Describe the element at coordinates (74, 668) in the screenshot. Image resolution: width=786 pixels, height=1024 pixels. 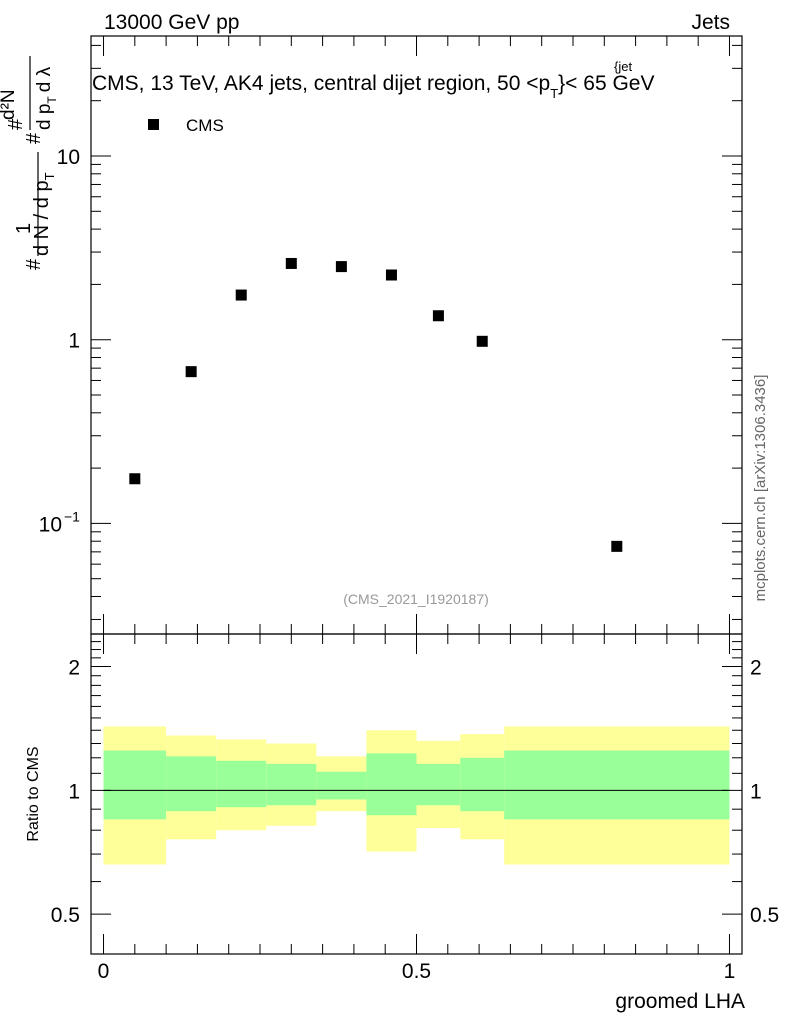
I see `ratio-y-tick-label-left: 2` at that location.